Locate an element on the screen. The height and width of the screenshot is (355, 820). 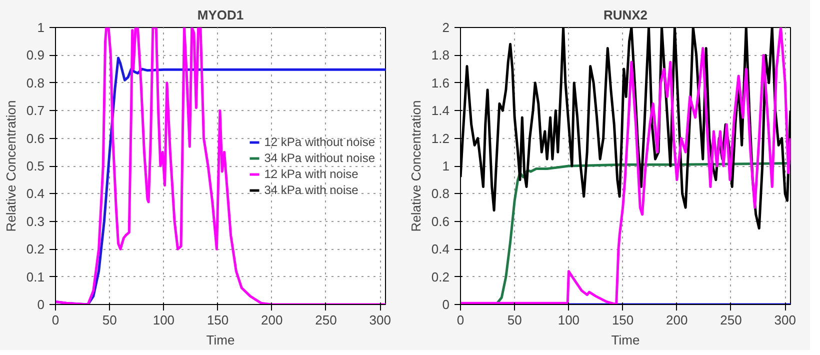
y-tick-label: 1.2 is located at coordinates (440, 138).